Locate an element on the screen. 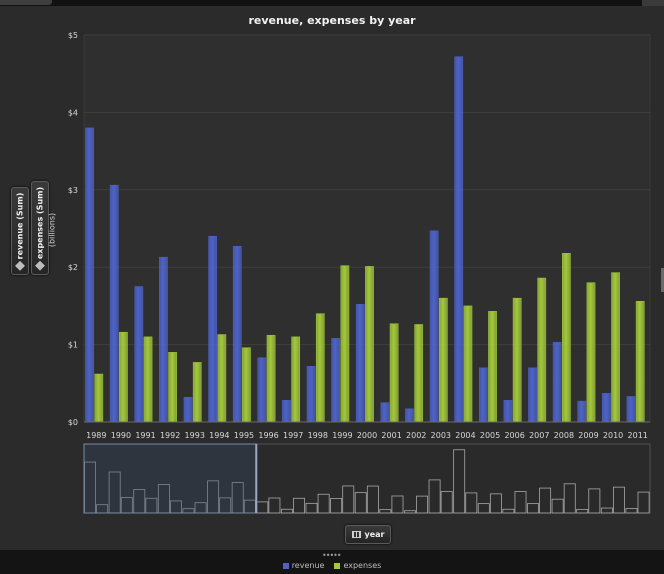  x-tick-label: 2002 is located at coordinates (416, 435).